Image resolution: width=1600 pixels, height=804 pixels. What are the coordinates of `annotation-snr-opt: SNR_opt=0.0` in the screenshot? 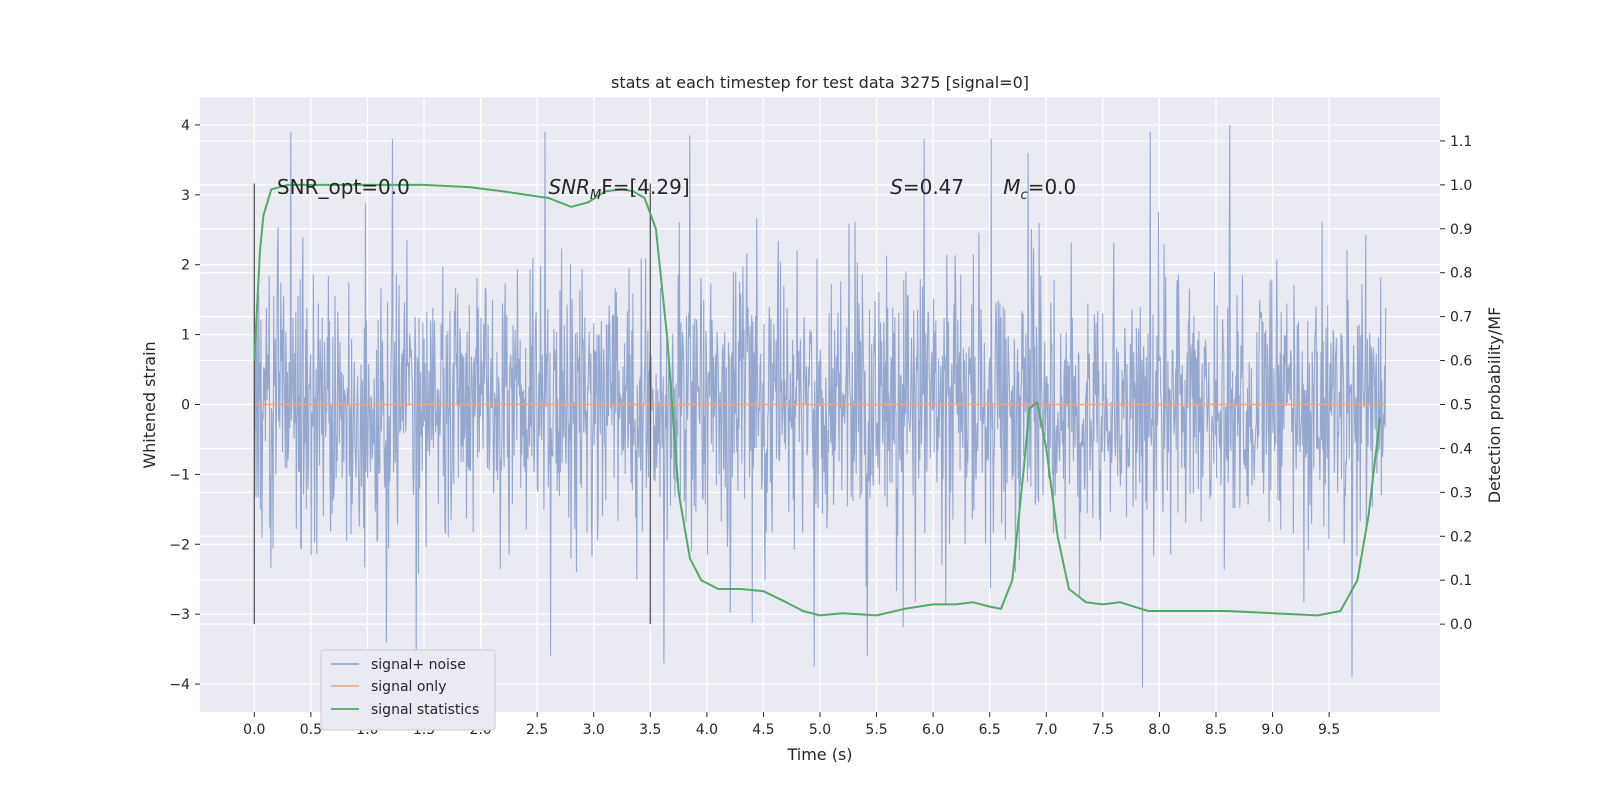 It's located at (343, 187).